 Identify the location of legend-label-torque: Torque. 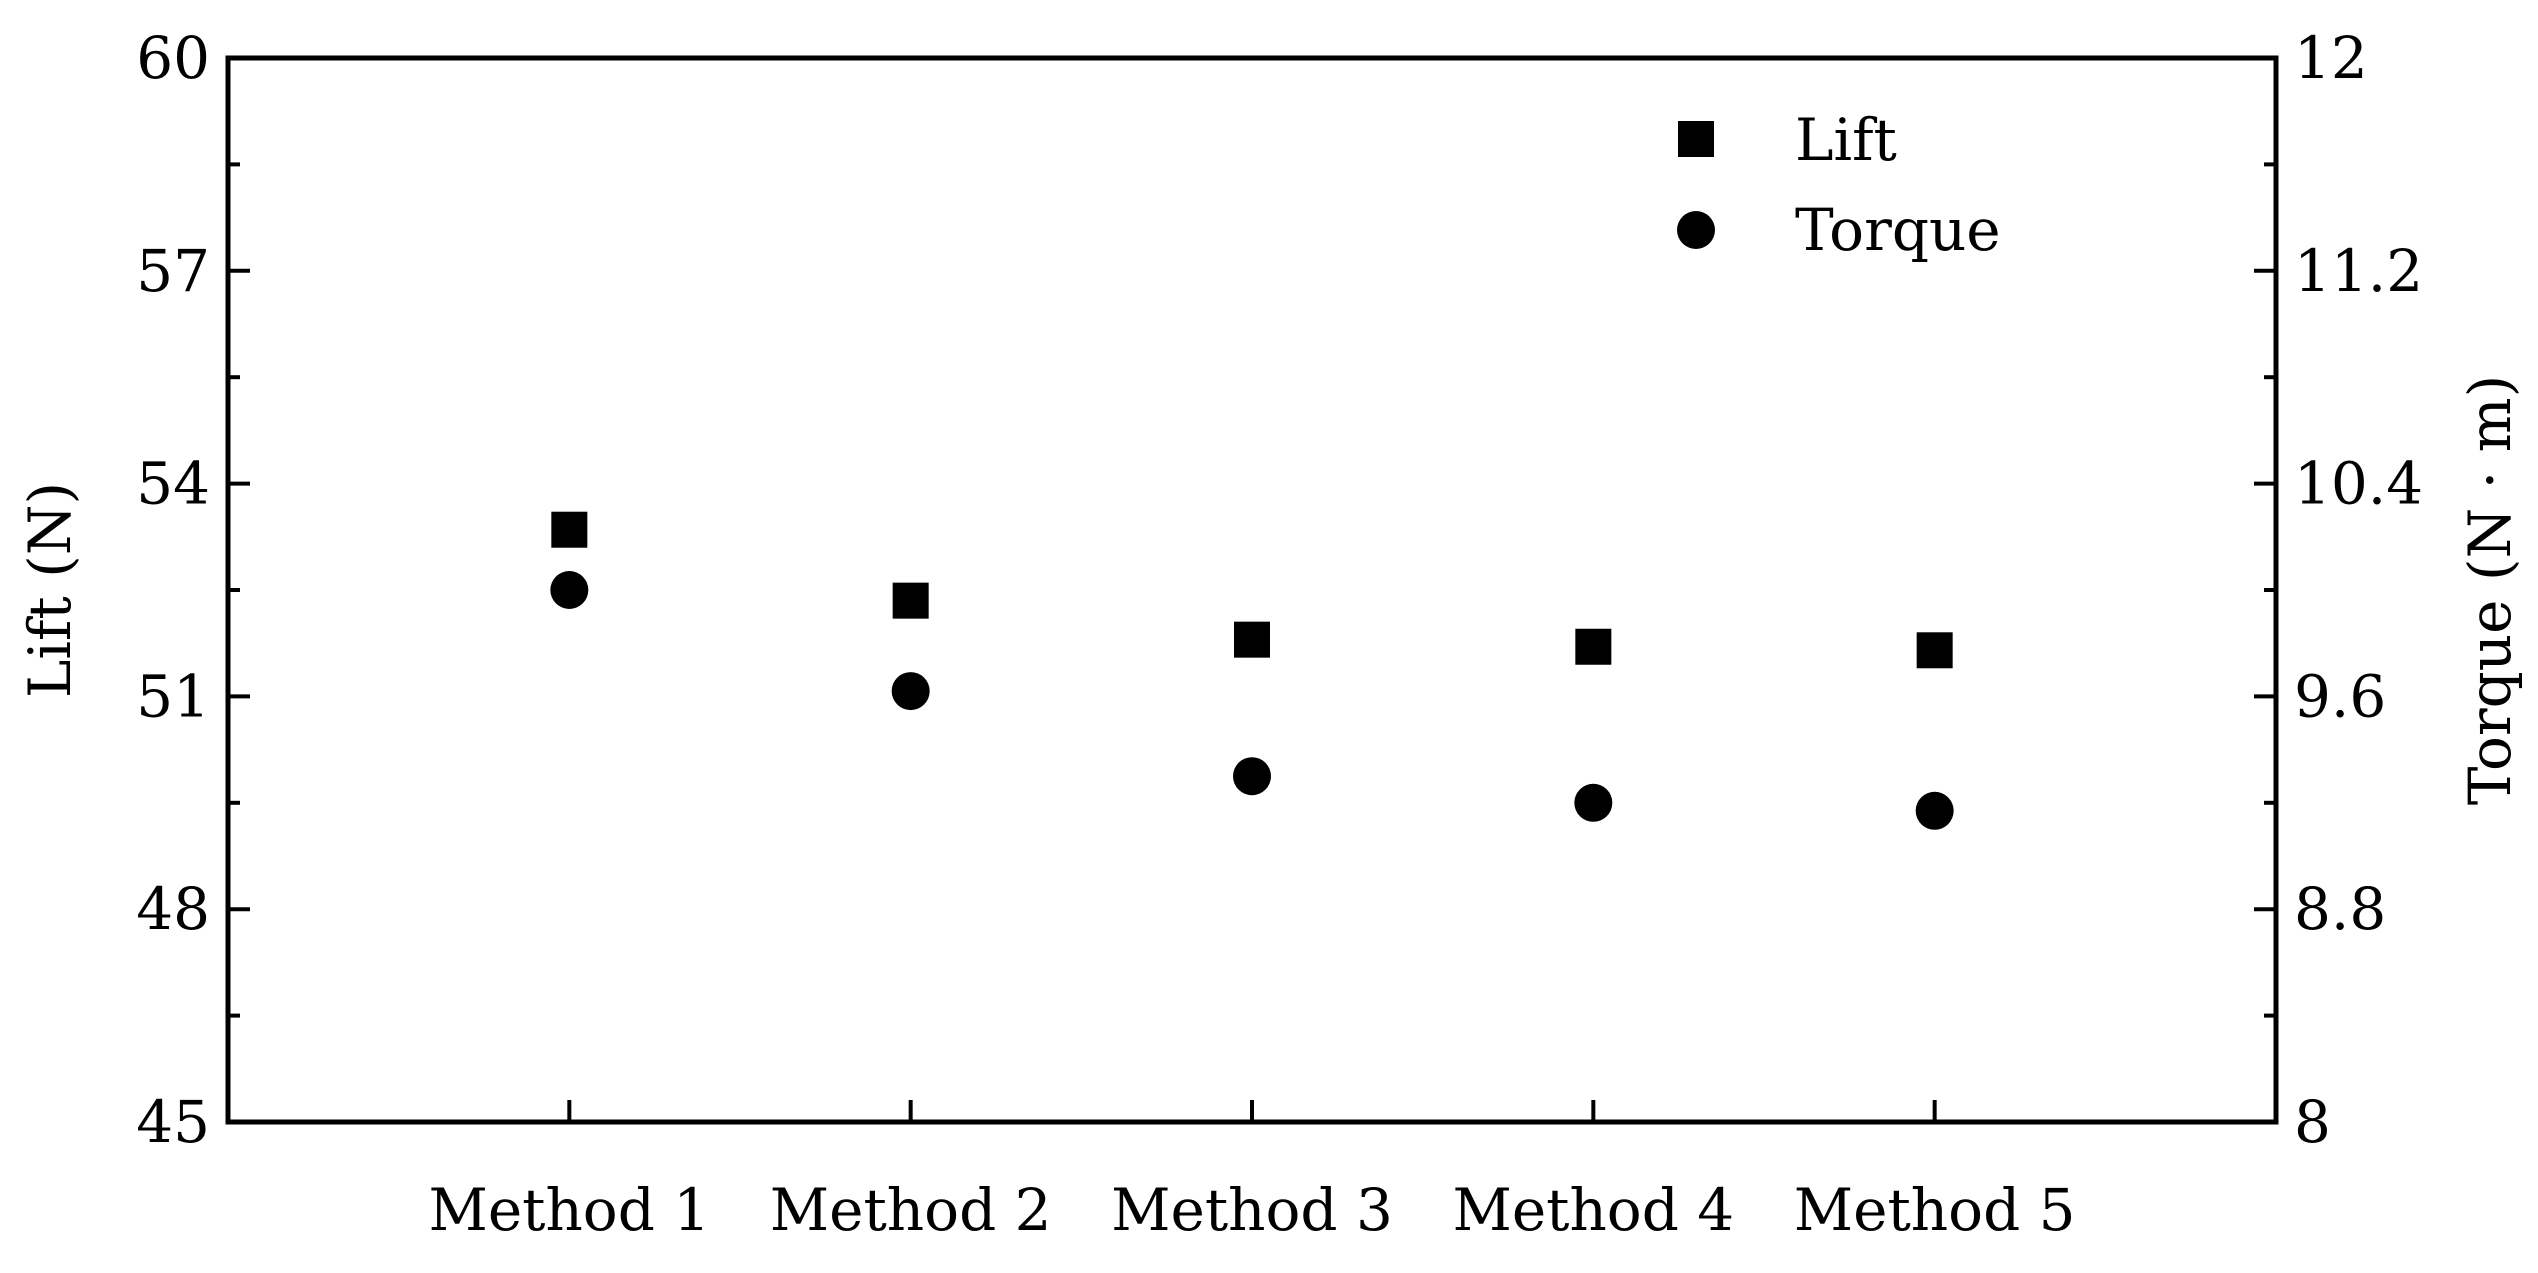
(1898, 230).